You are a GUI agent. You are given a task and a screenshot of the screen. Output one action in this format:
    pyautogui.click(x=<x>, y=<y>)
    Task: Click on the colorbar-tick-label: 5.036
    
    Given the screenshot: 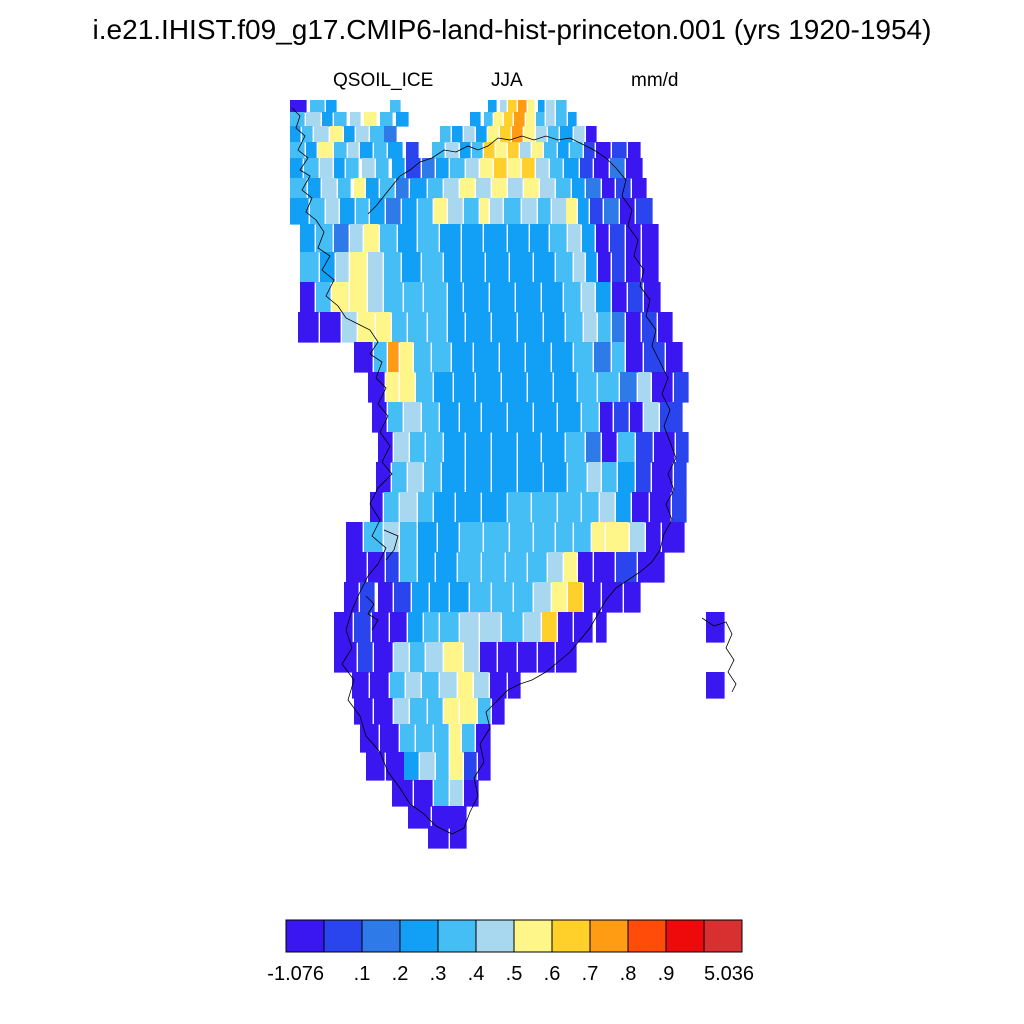 What is the action you would take?
    pyautogui.click(x=729, y=974)
    